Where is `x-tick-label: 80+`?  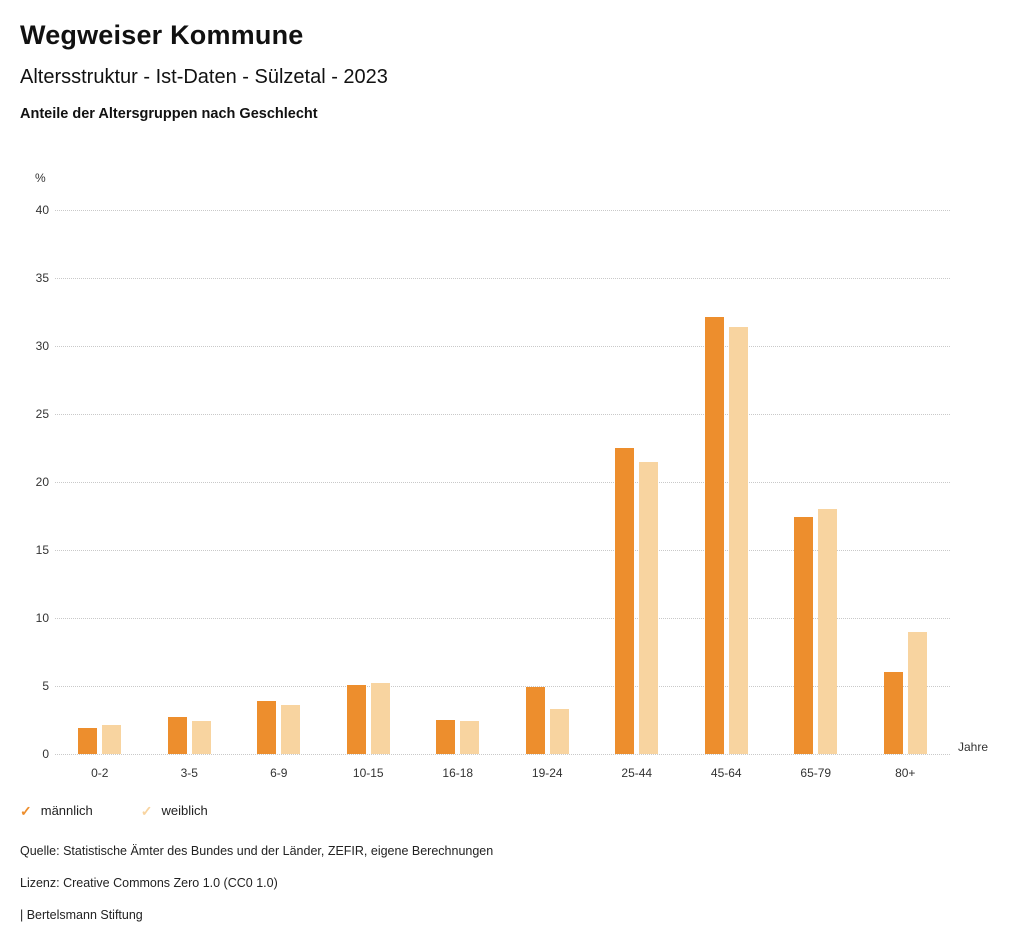 x-tick-label: 80+ is located at coordinates (905, 773).